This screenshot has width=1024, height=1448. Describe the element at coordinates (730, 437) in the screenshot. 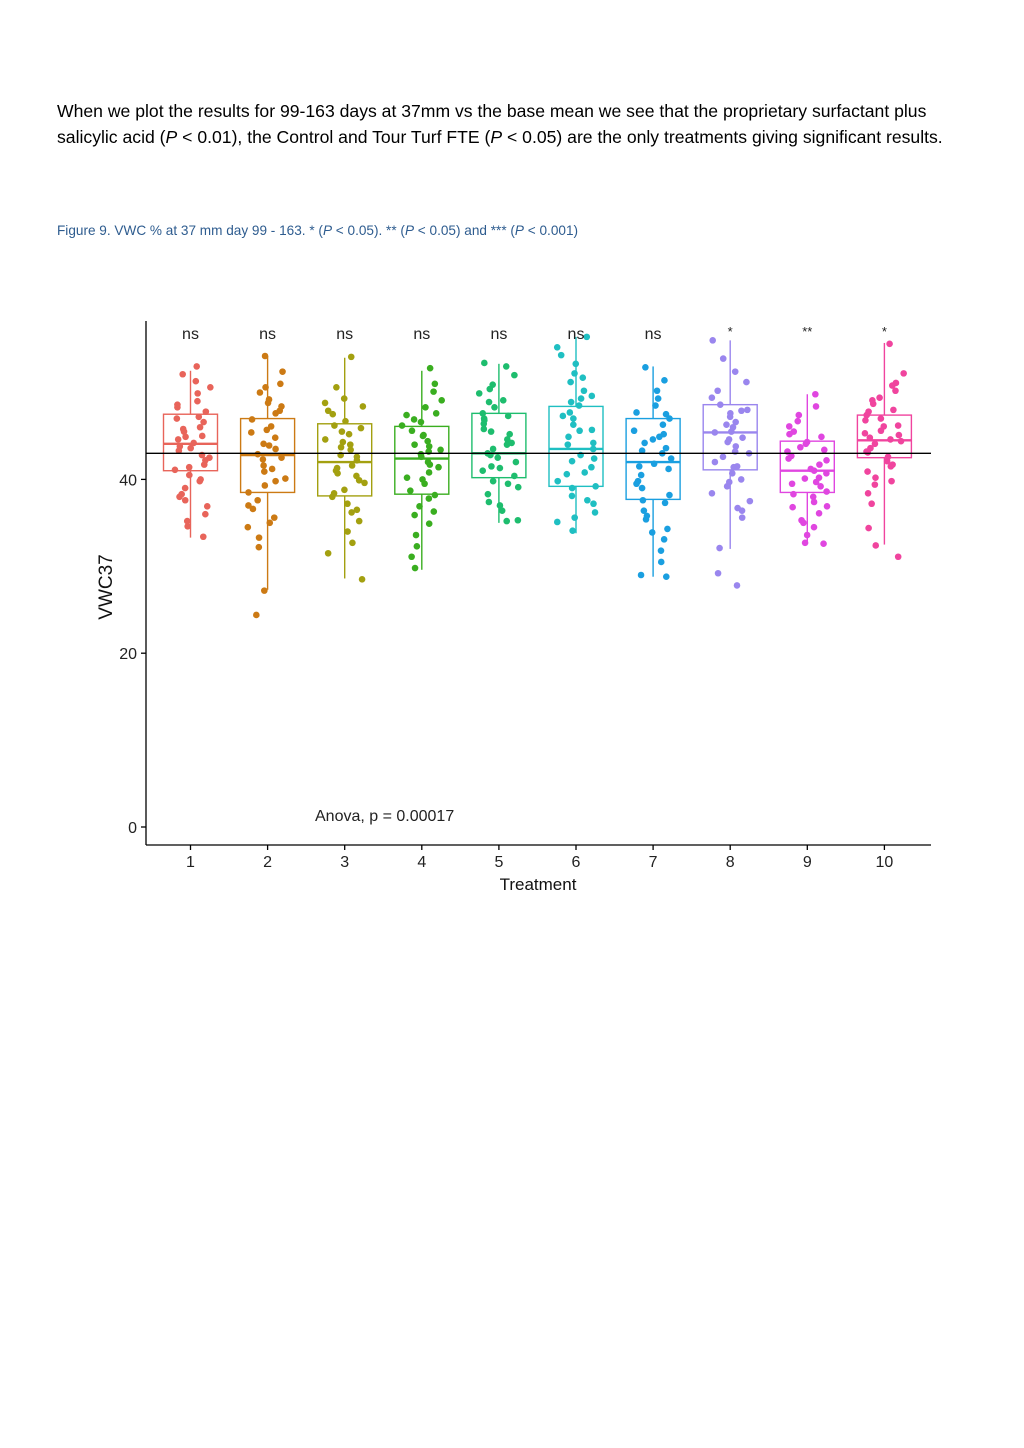

I see `box-body` at that location.